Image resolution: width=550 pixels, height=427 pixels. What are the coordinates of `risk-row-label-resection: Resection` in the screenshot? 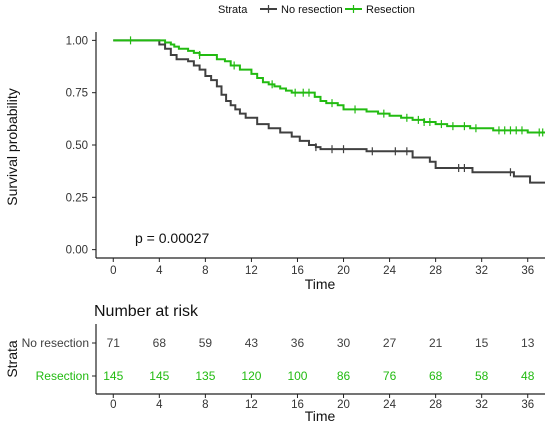 It's located at (62, 376).